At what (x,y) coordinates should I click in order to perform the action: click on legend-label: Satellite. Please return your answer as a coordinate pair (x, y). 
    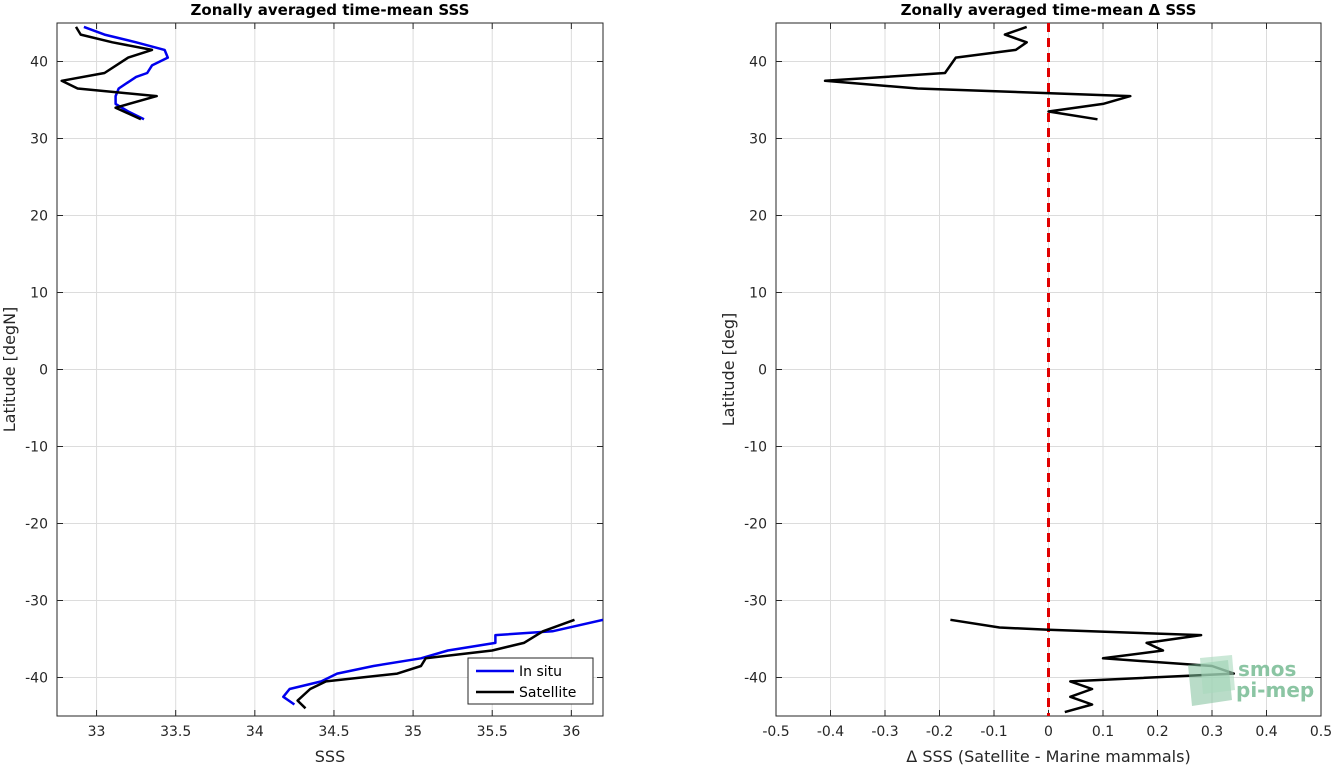
    Looking at the image, I should click on (547, 693).